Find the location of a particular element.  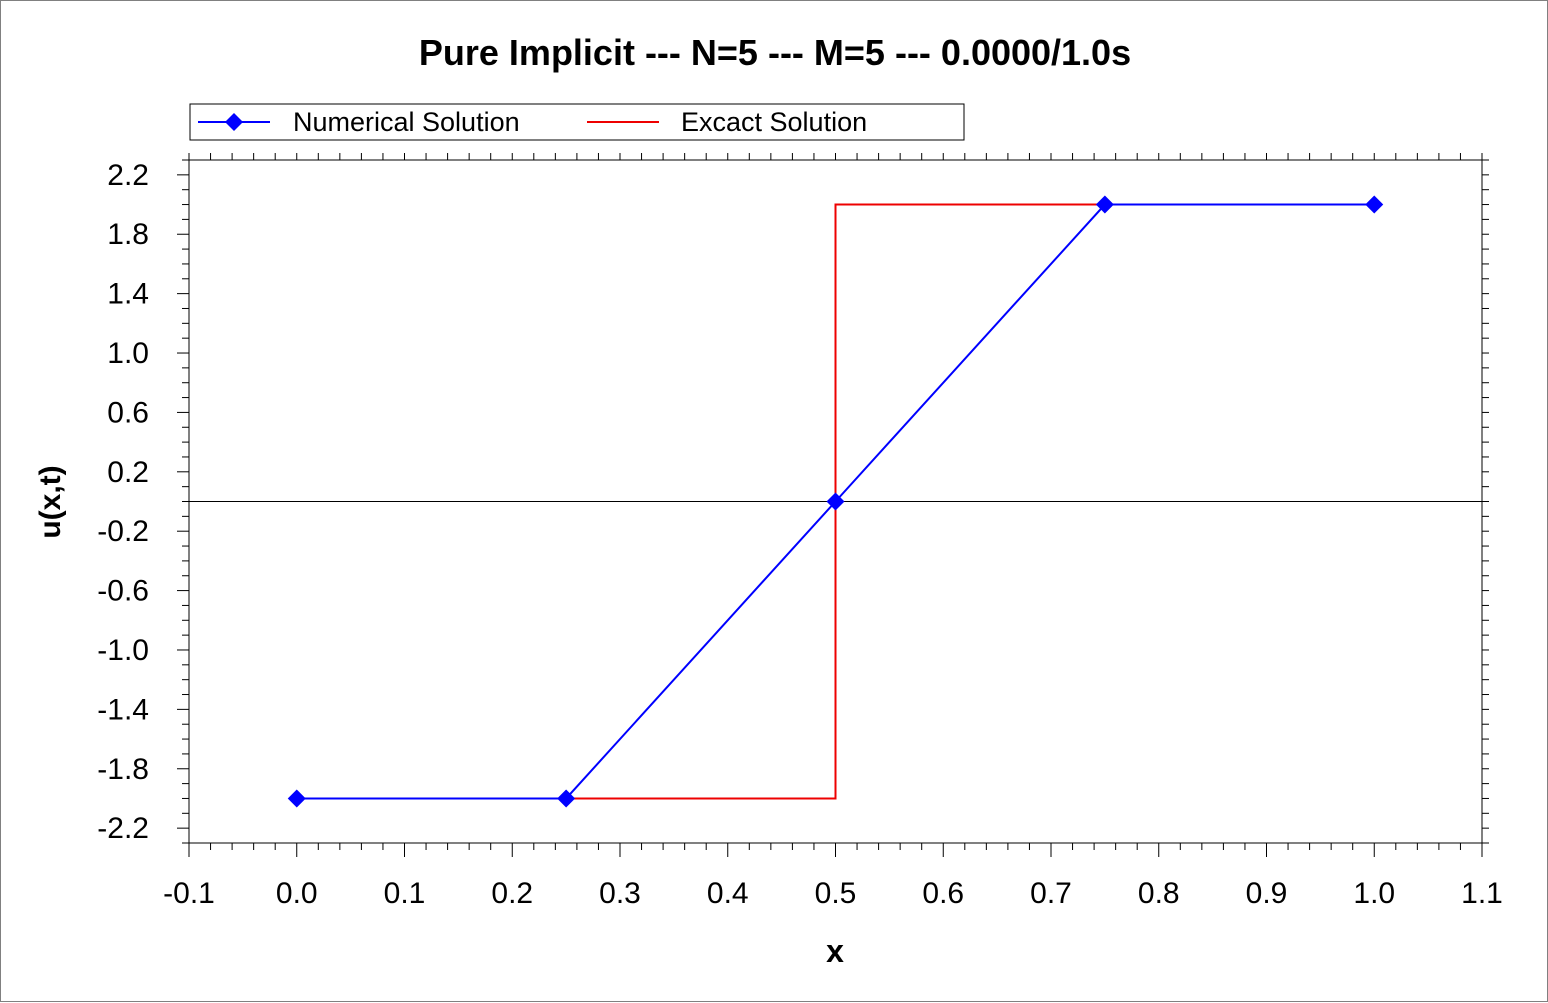

y-tick-label: 1.4 is located at coordinates (128, 294).